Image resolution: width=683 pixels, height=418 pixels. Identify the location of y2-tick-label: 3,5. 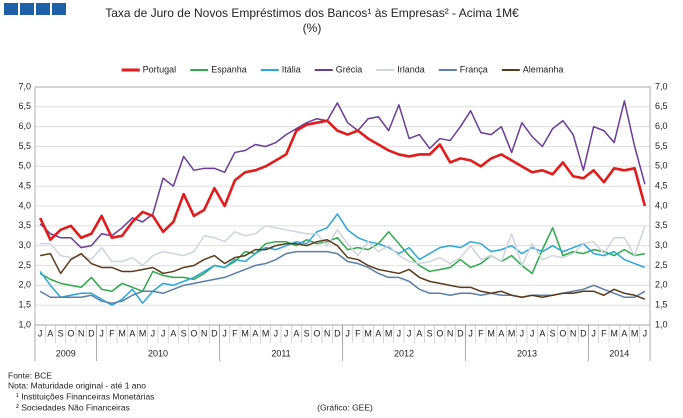
(661, 225).